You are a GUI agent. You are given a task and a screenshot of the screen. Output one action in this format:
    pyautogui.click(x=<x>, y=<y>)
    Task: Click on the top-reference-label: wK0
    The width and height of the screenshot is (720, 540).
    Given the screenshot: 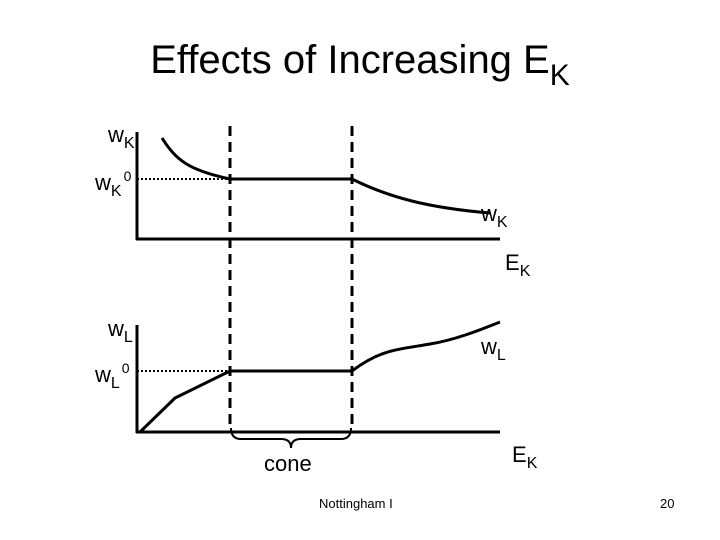 What is the action you would take?
    pyautogui.click(x=113, y=184)
    